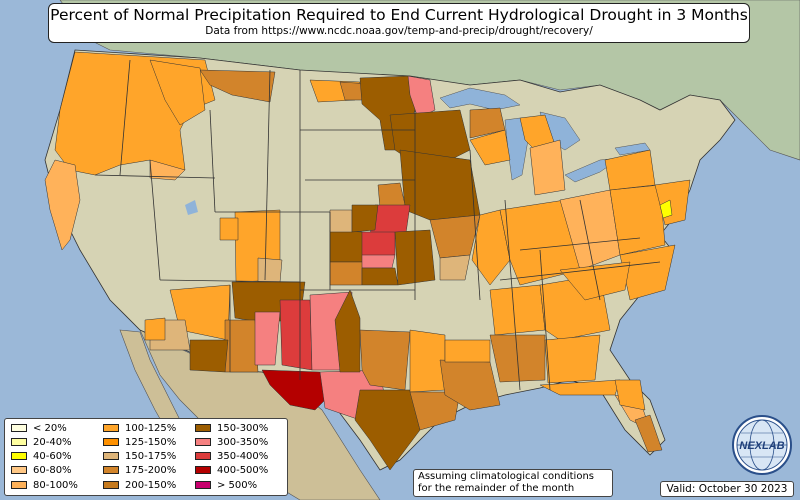  What do you see at coordinates (480, 99) in the screenshot?
I see `lake-superior` at bounding box center [480, 99].